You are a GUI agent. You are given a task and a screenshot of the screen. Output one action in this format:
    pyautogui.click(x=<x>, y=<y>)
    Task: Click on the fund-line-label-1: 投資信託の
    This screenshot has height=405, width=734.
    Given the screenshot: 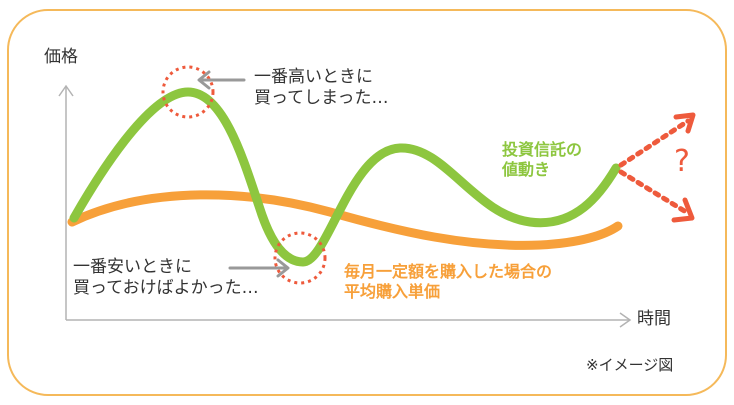 What is the action you would take?
    pyautogui.click(x=542, y=149)
    